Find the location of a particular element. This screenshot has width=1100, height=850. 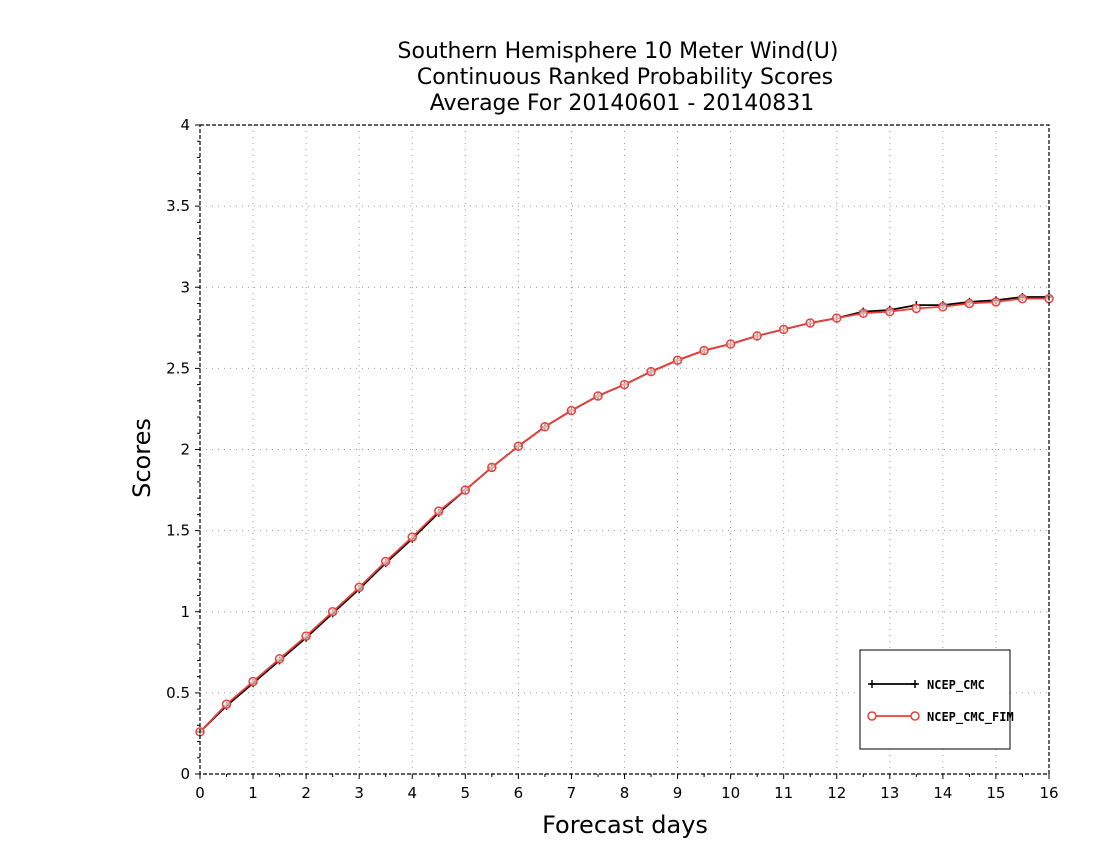

y-tick-label: 1 is located at coordinates (185, 612).